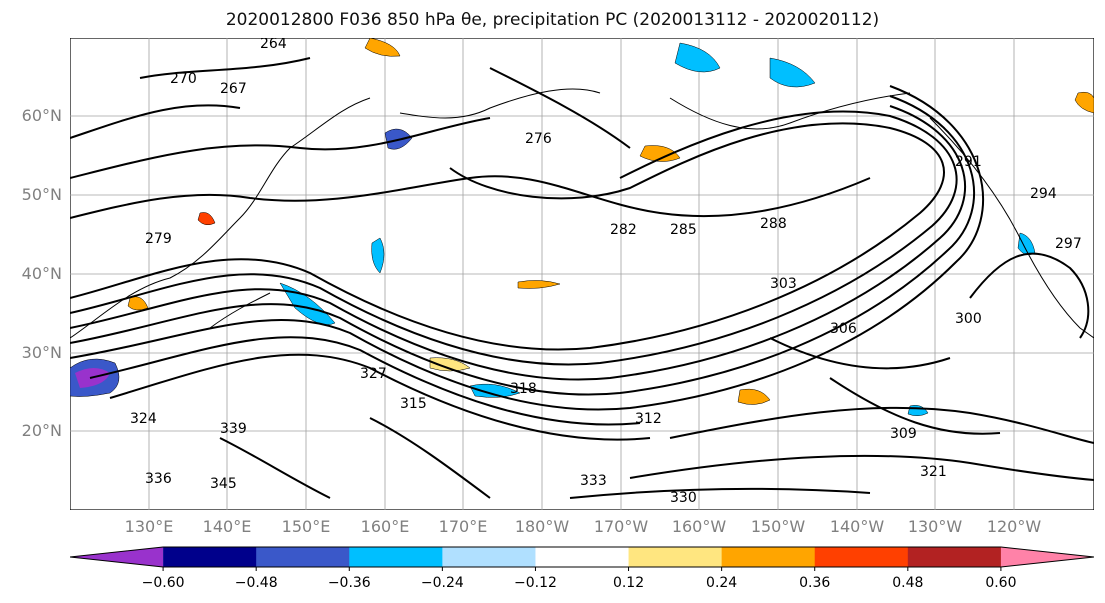 The height and width of the screenshot is (603, 1105). What do you see at coordinates (623, 230) in the screenshot?
I see `contour-label: 282` at bounding box center [623, 230].